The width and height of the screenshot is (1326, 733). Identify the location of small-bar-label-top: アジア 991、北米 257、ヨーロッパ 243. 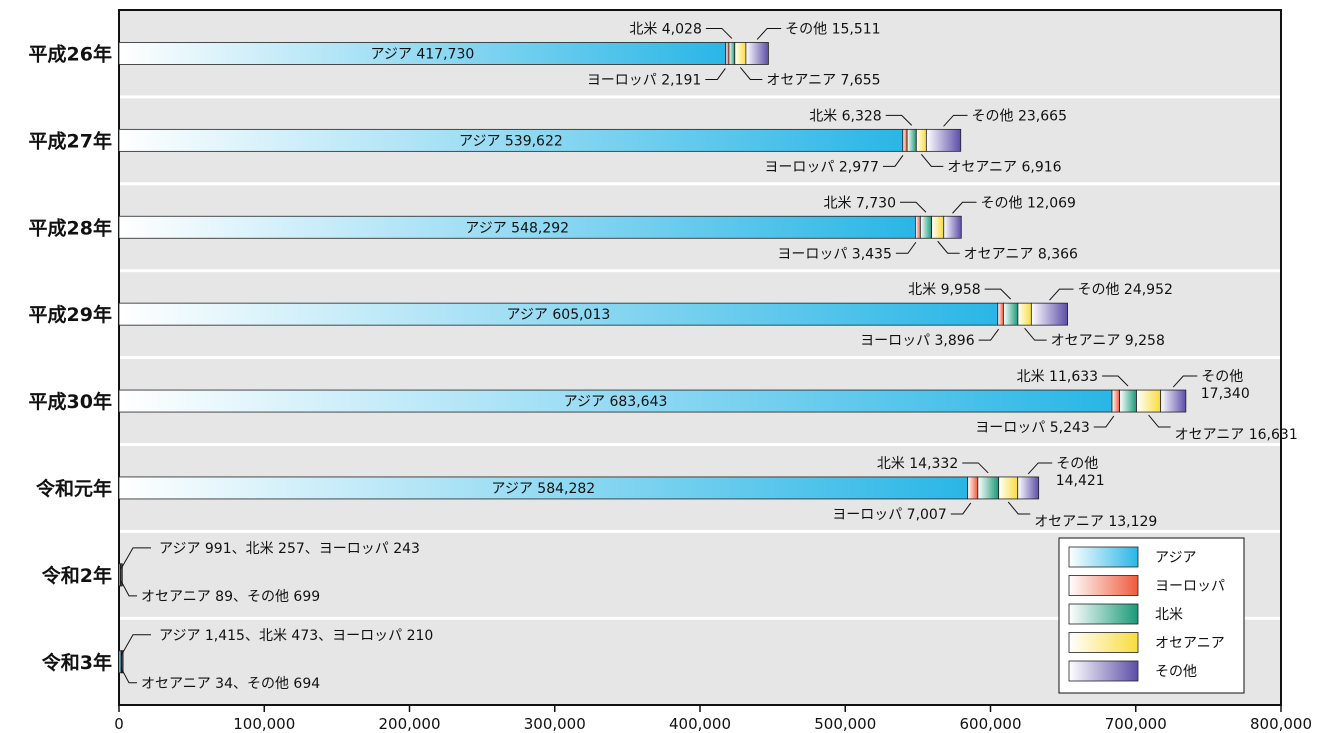
(289, 549).